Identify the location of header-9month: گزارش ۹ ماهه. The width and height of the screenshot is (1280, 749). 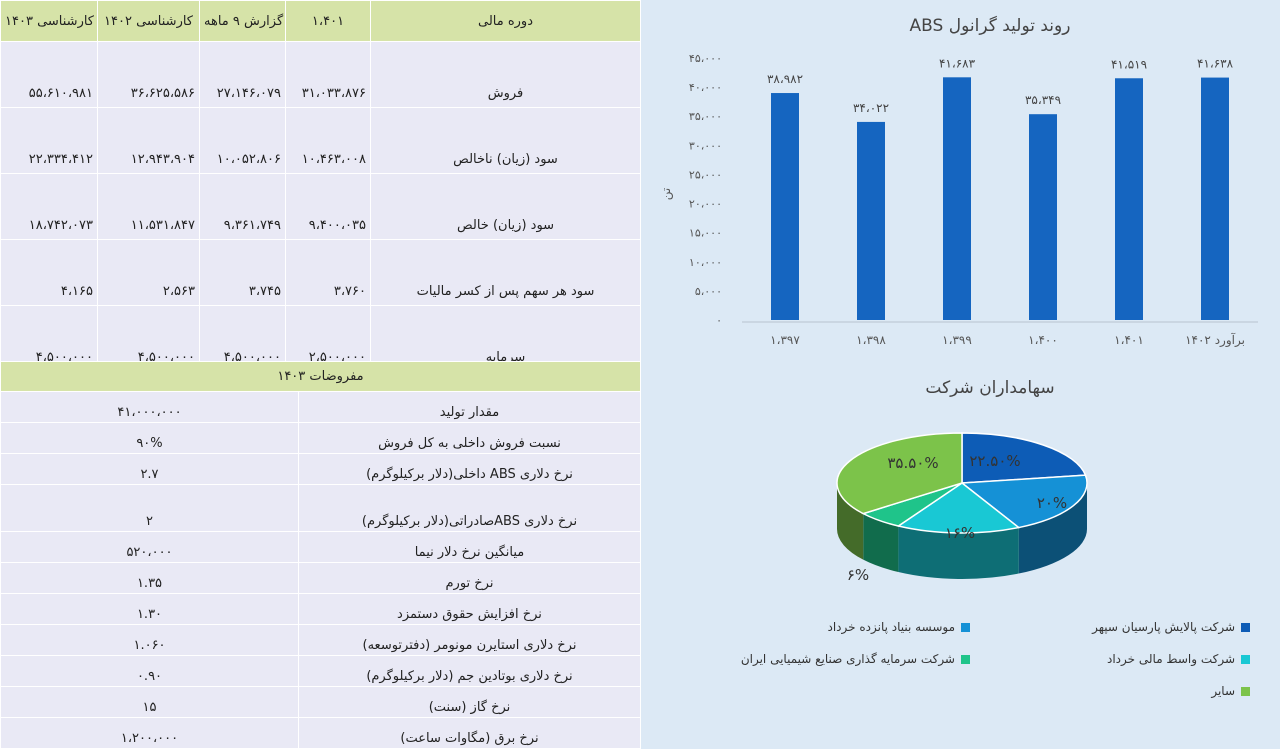
(242, 21).